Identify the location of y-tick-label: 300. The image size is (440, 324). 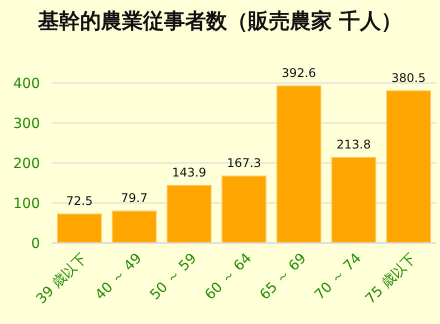
(26, 124).